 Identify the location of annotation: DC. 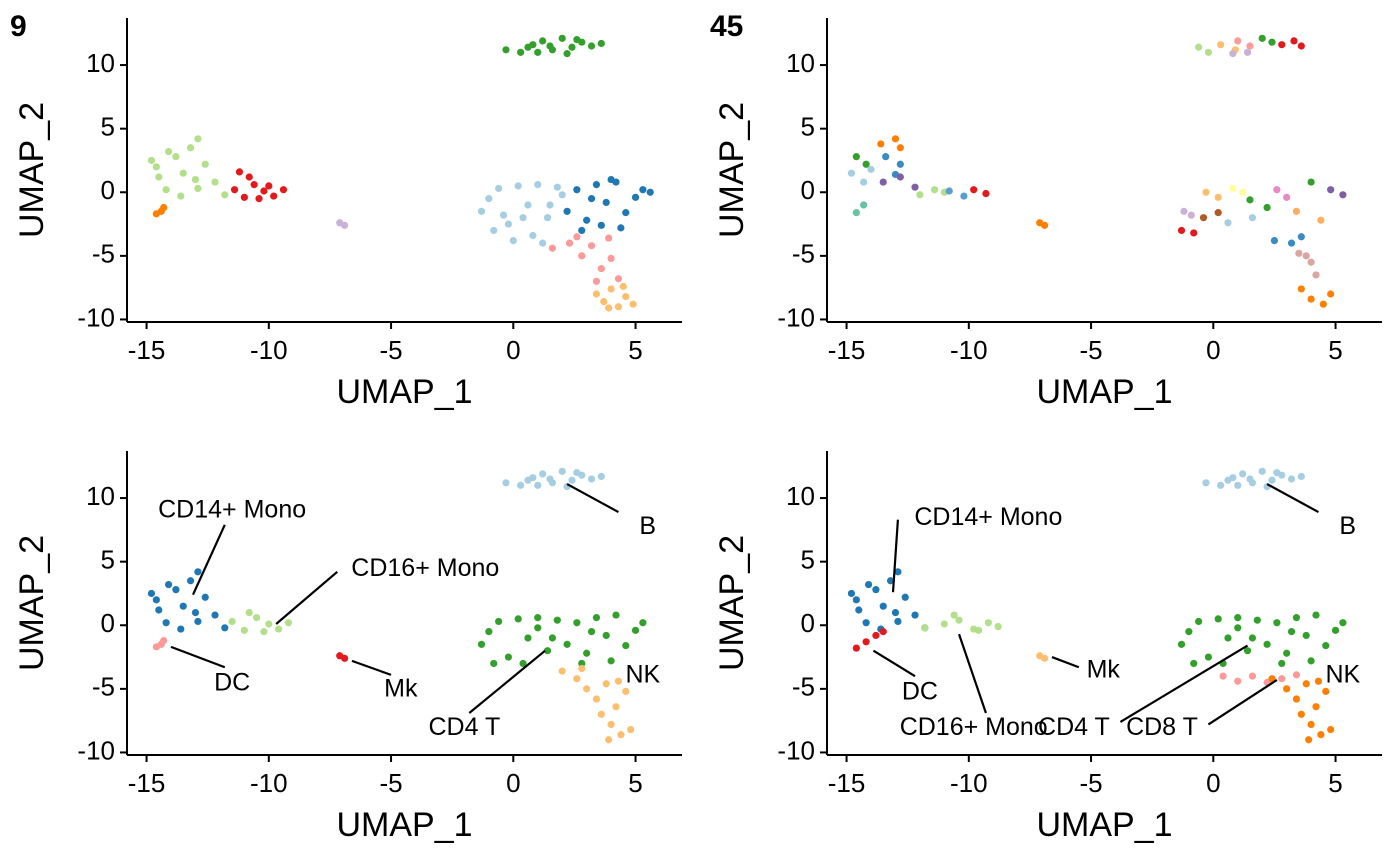
(232, 682).